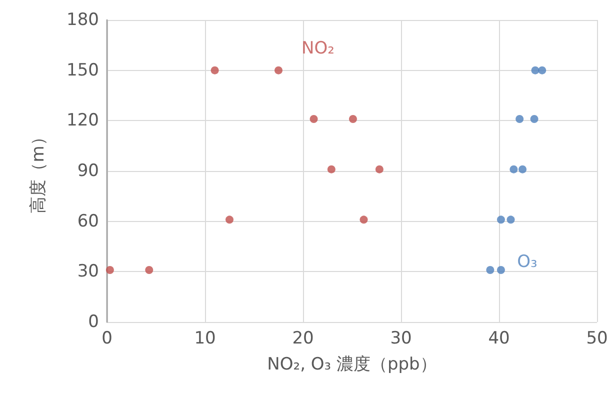 This screenshot has height=405, width=611. What do you see at coordinates (38, 171) in the screenshot?
I see `y-axis-title: 高度（m）` at bounding box center [38, 171].